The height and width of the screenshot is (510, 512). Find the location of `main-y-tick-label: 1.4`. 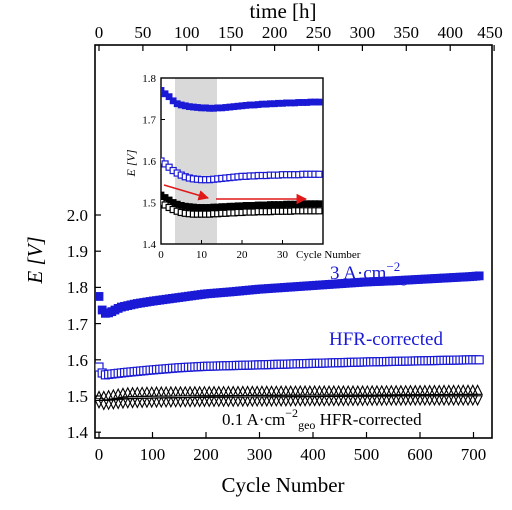

main-y-tick-label: 1.4 is located at coordinates (78, 432).